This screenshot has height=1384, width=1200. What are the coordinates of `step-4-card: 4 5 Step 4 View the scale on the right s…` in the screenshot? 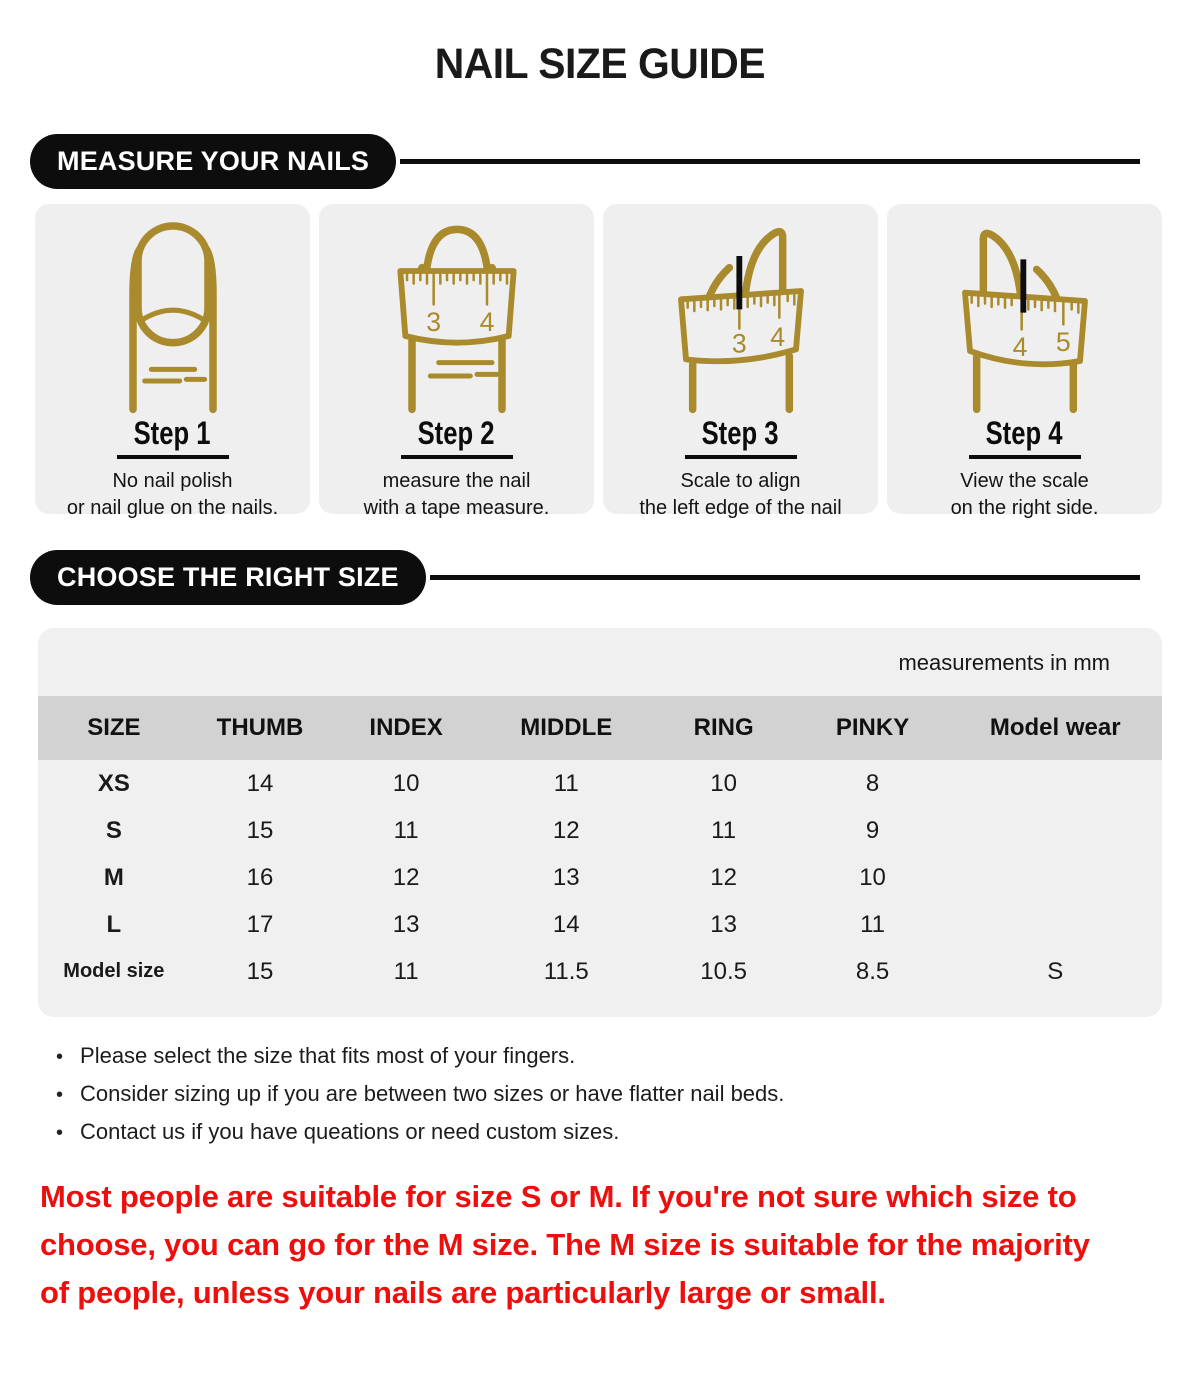 It's located at (1024, 361).